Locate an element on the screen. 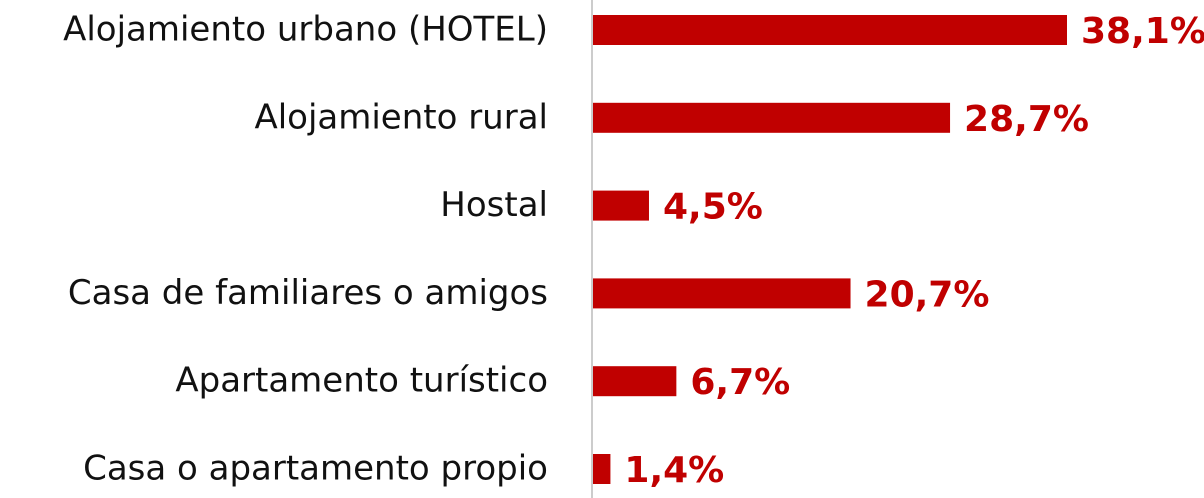  value-label: 6,7% is located at coordinates (740, 382).